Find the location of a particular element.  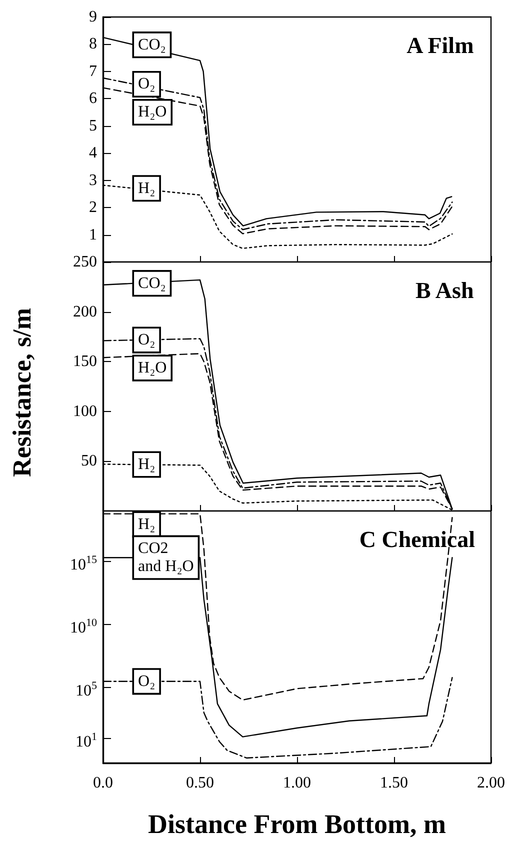

y-tick-label: 150 is located at coordinates (85, 361).